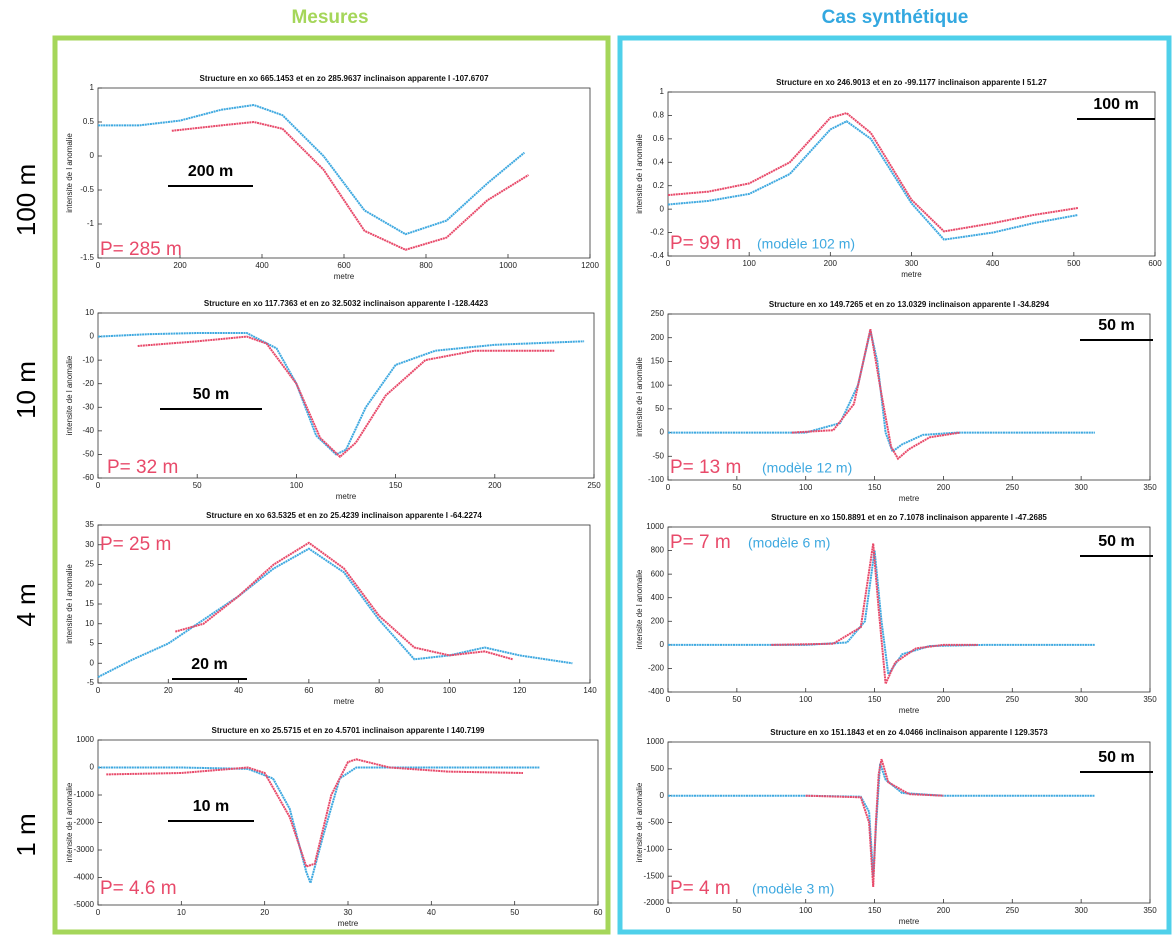 This screenshot has height=935, width=1173. I want to click on scale-label: 100 m, so click(1115, 104).